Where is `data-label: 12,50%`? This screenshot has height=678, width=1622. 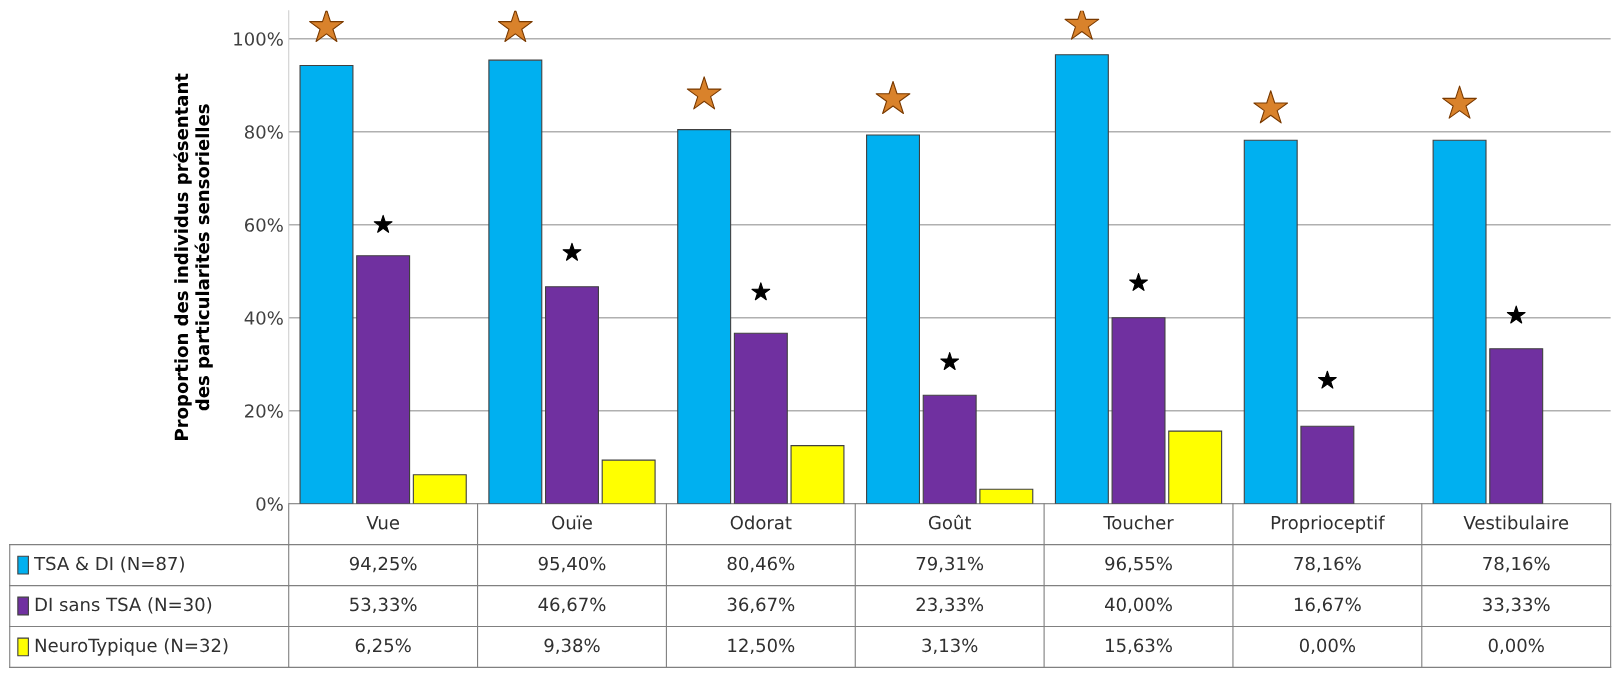 data-label: 12,50% is located at coordinates (761, 646).